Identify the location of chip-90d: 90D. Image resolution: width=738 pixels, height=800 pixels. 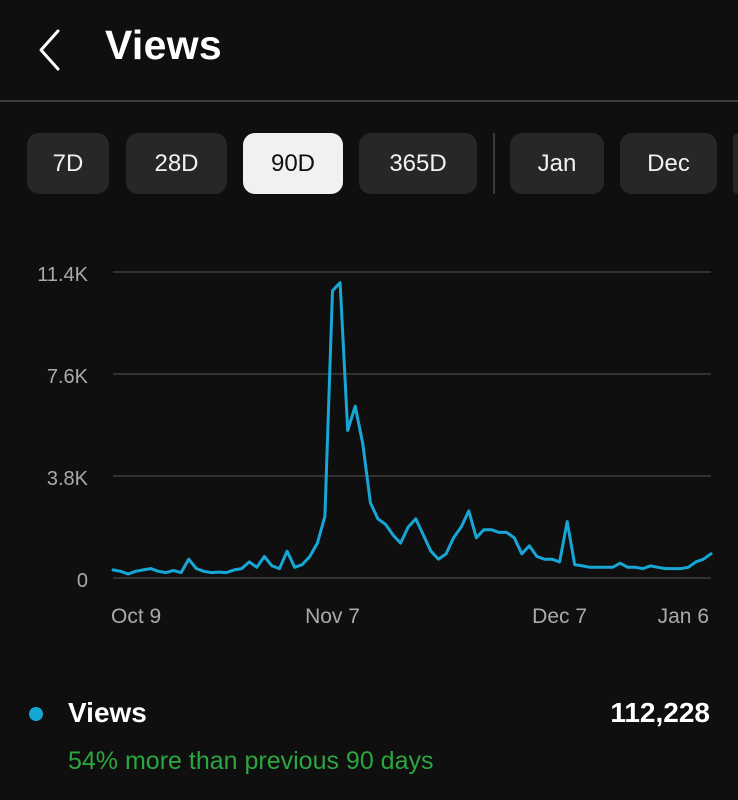
(293, 163).